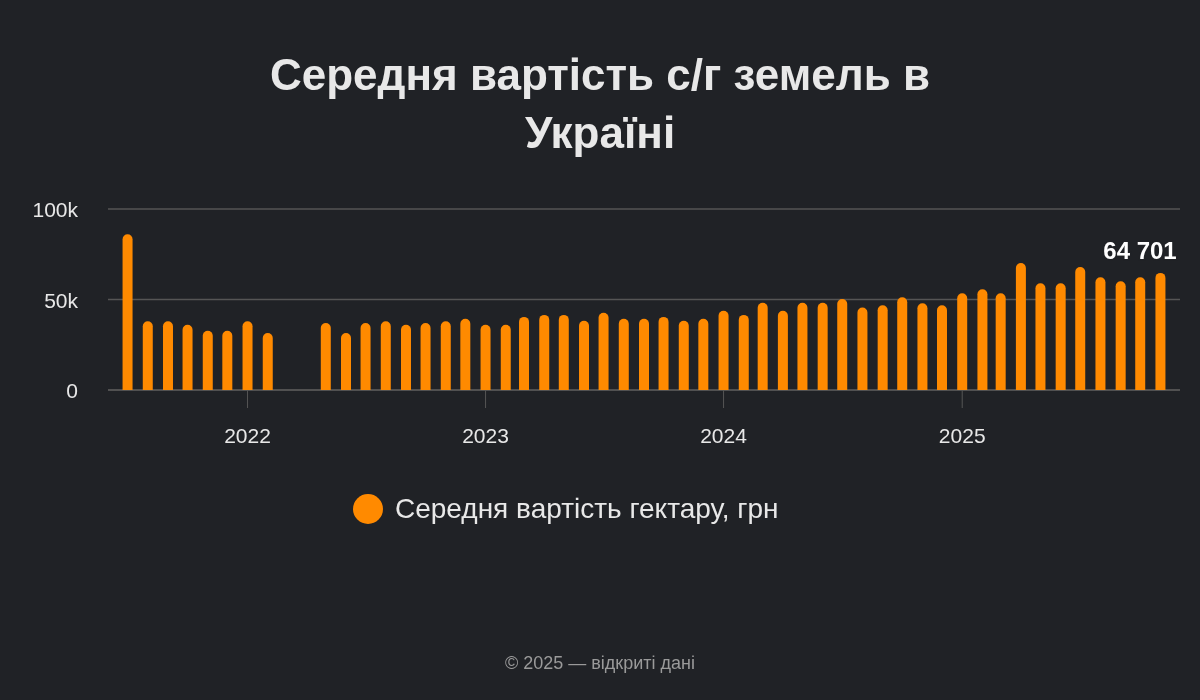 The width and height of the screenshot is (1200, 700). I want to click on y-tick-label: 100k, so click(55, 209).